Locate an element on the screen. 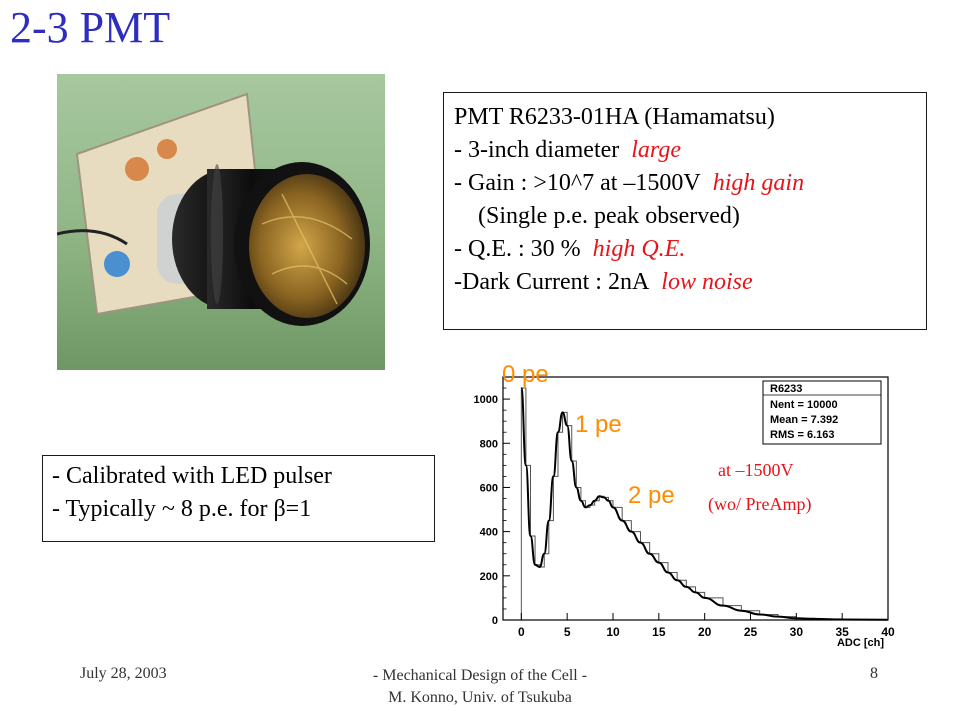 The height and width of the screenshot is (720, 960). spec-dark-current-text: -Dark Current : 2nA is located at coordinates (552, 282).